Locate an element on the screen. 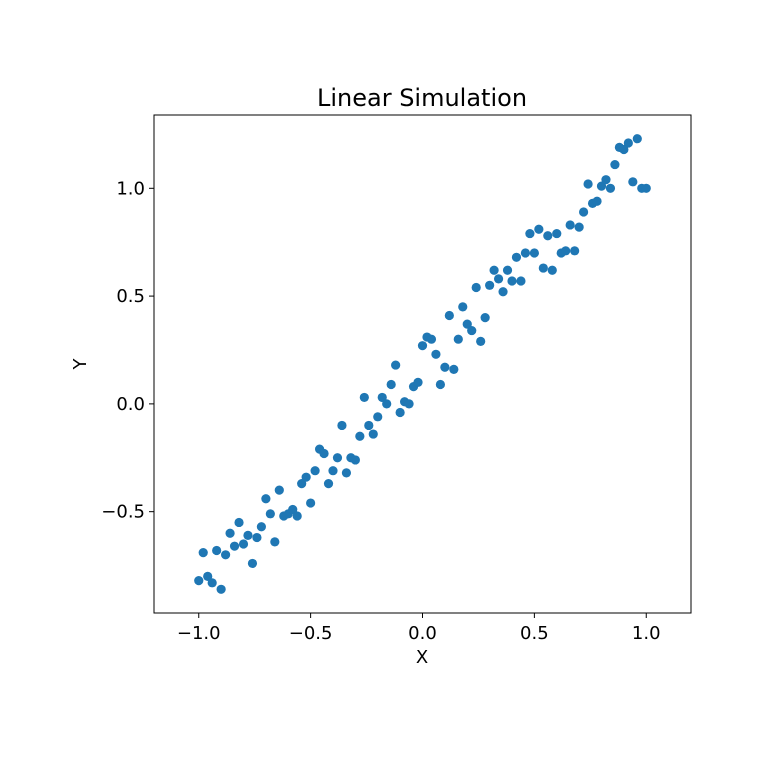 Image resolution: width=768 pixels, height=768 pixels. x-tick-label: 1.0 is located at coordinates (646, 633).